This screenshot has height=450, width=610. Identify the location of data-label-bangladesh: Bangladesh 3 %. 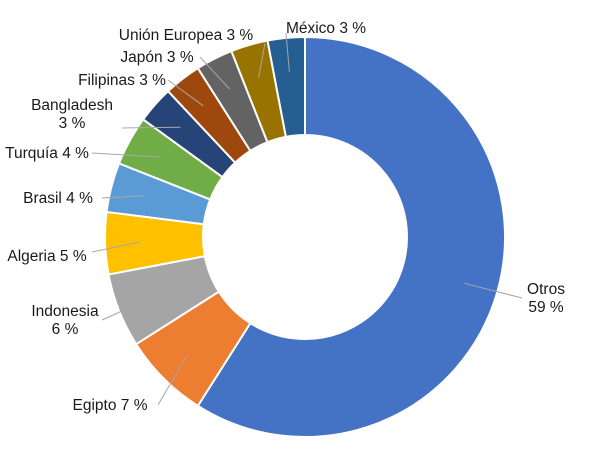
(72, 114).